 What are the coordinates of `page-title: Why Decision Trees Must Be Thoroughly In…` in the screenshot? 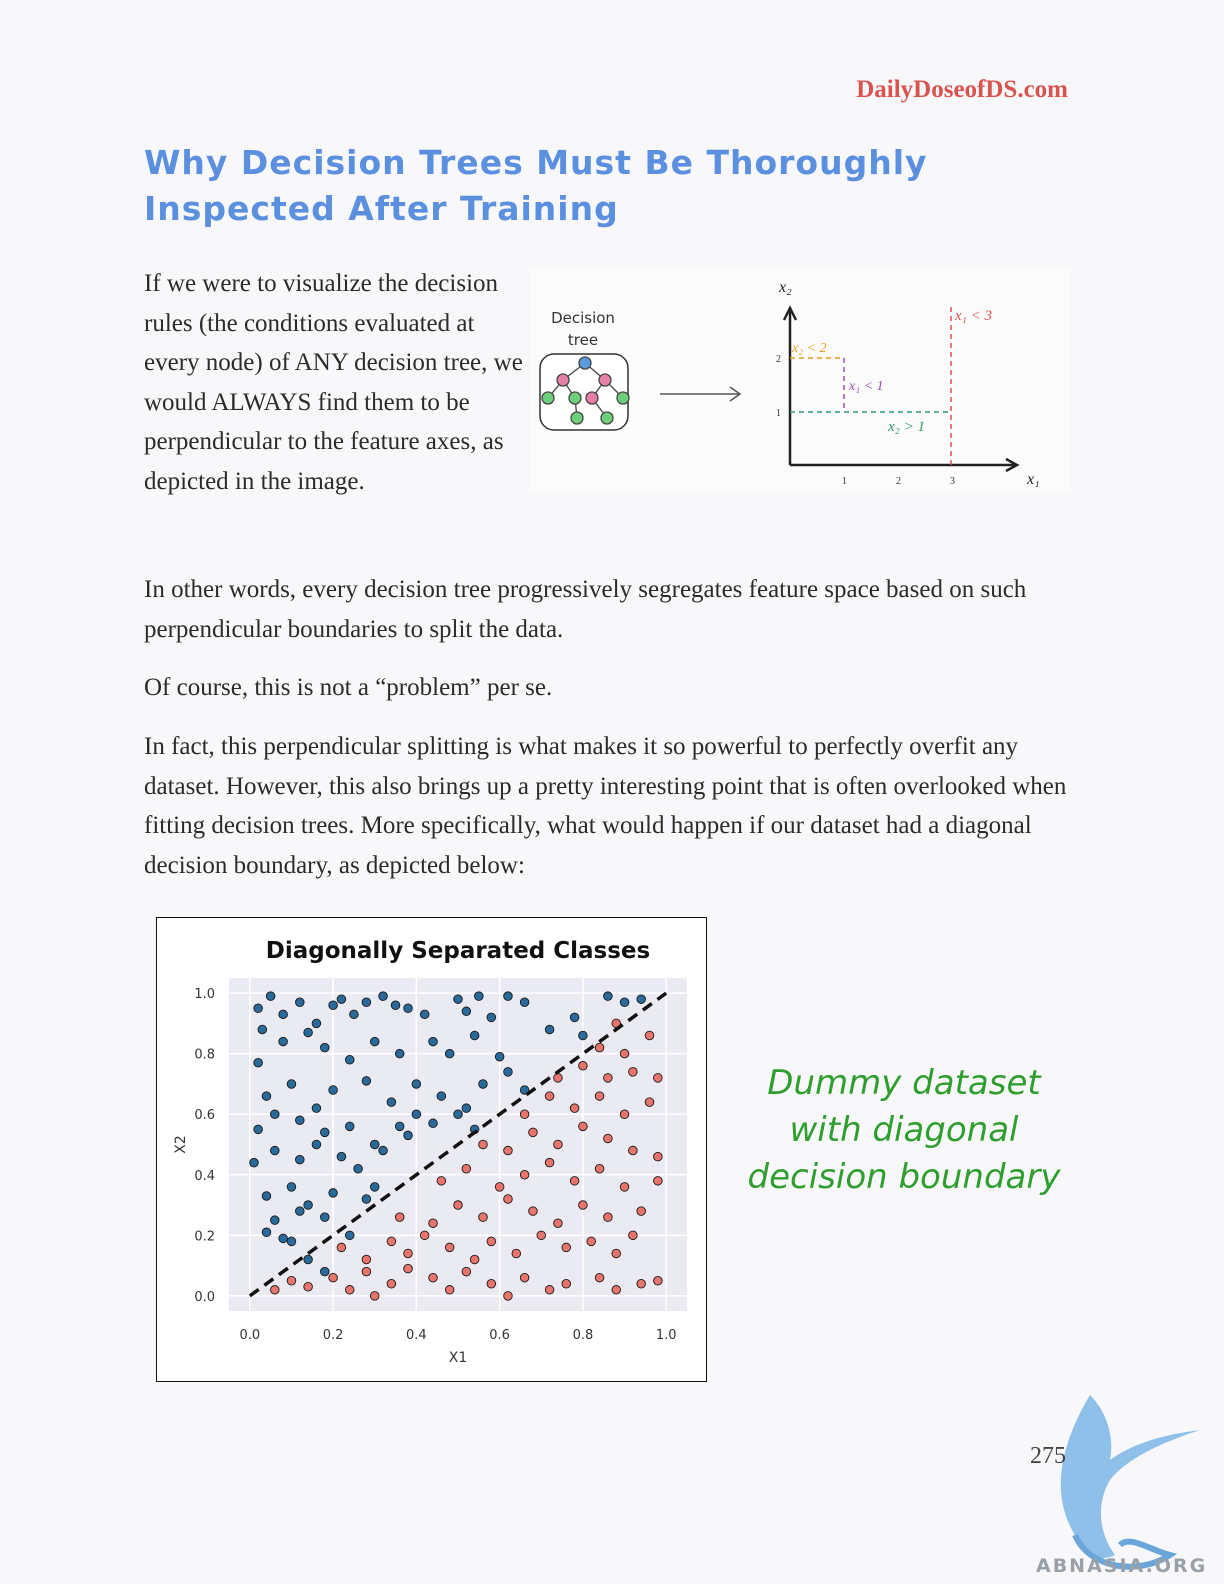 It's located at (536, 185).